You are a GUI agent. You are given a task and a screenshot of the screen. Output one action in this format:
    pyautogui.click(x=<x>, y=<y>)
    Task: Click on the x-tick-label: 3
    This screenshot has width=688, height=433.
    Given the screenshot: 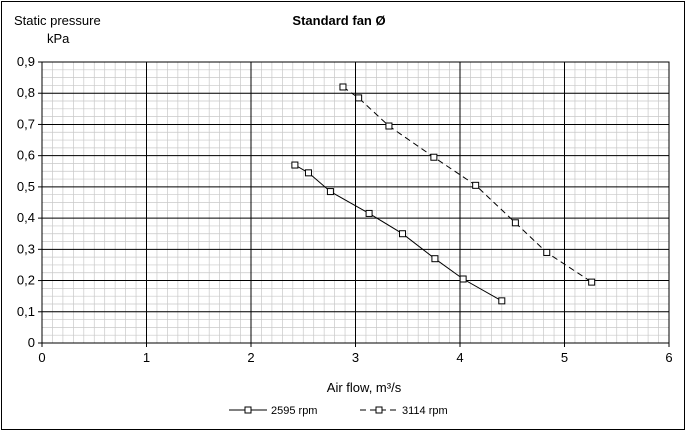 What is the action you would take?
    pyautogui.click(x=355, y=357)
    